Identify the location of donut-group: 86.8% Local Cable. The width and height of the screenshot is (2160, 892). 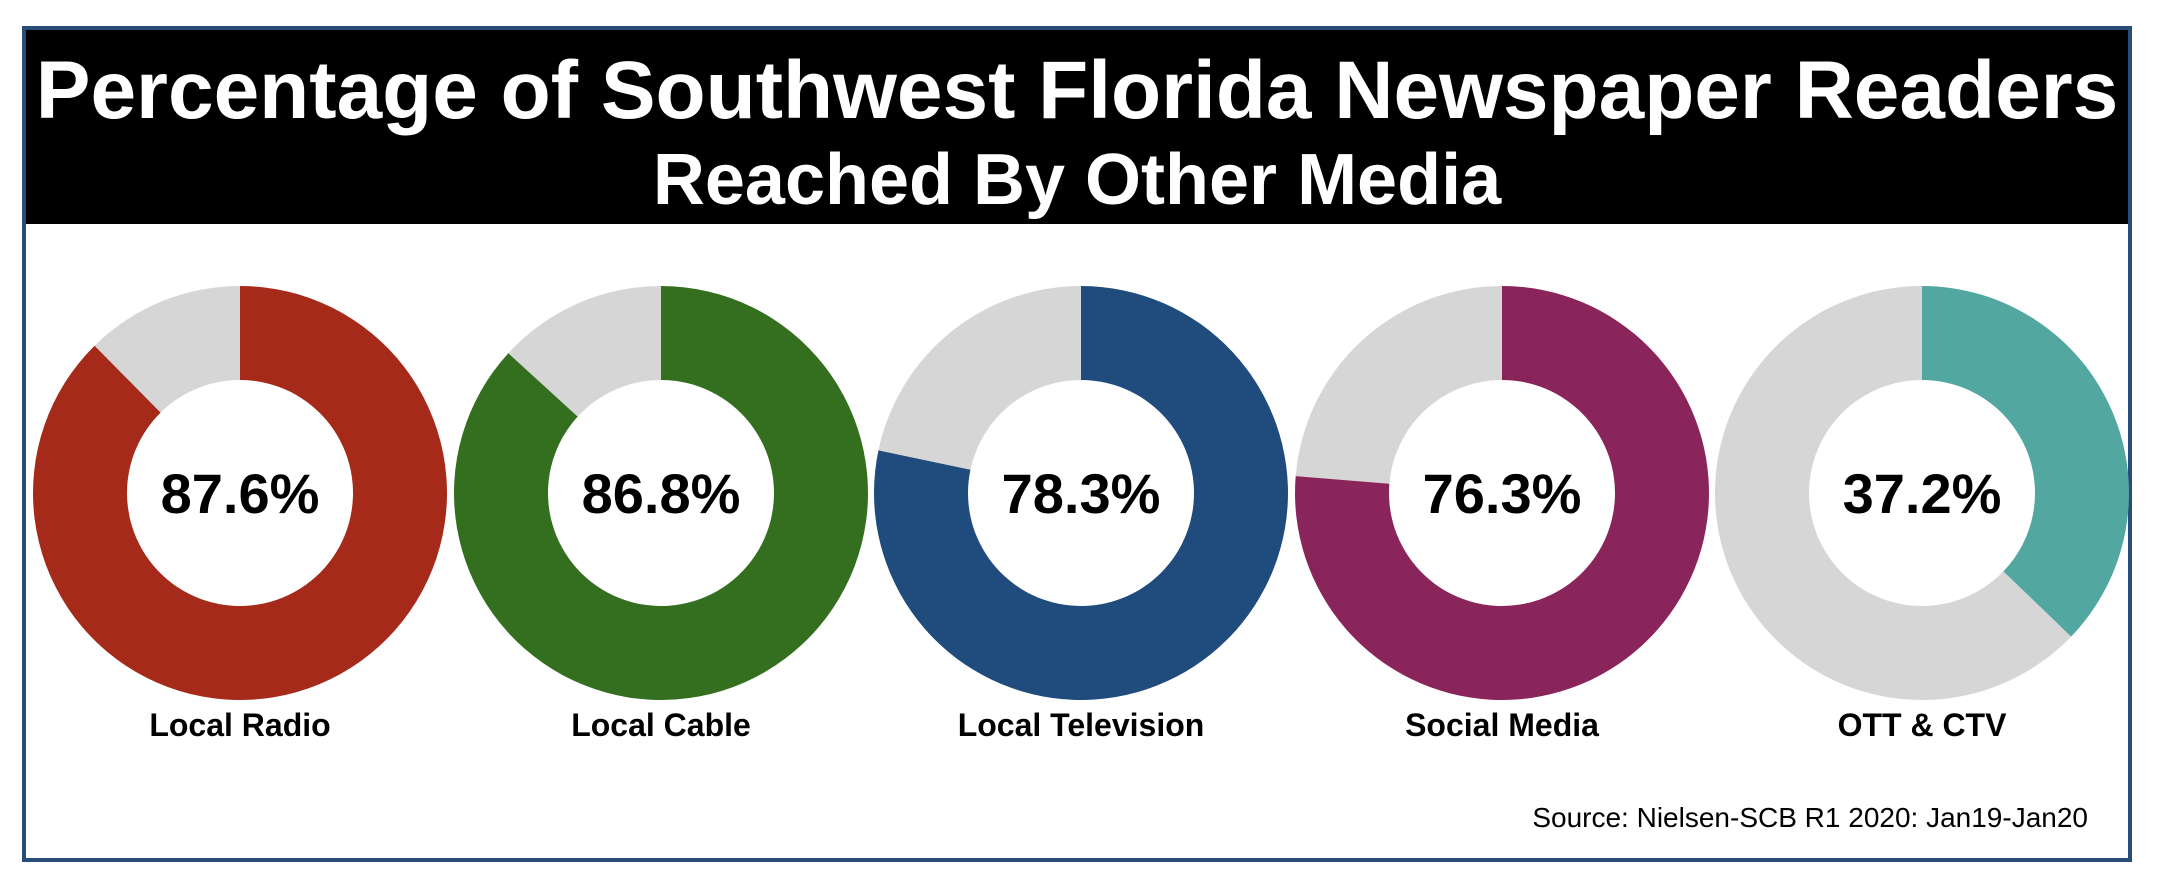
(660, 514).